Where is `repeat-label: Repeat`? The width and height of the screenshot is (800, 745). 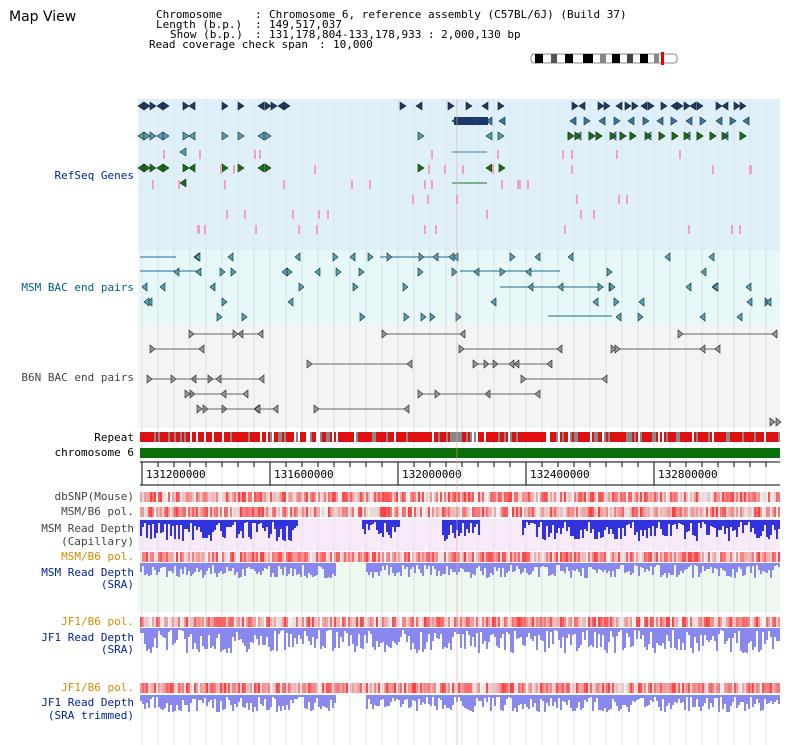
repeat-label: Repeat is located at coordinates (114, 437).